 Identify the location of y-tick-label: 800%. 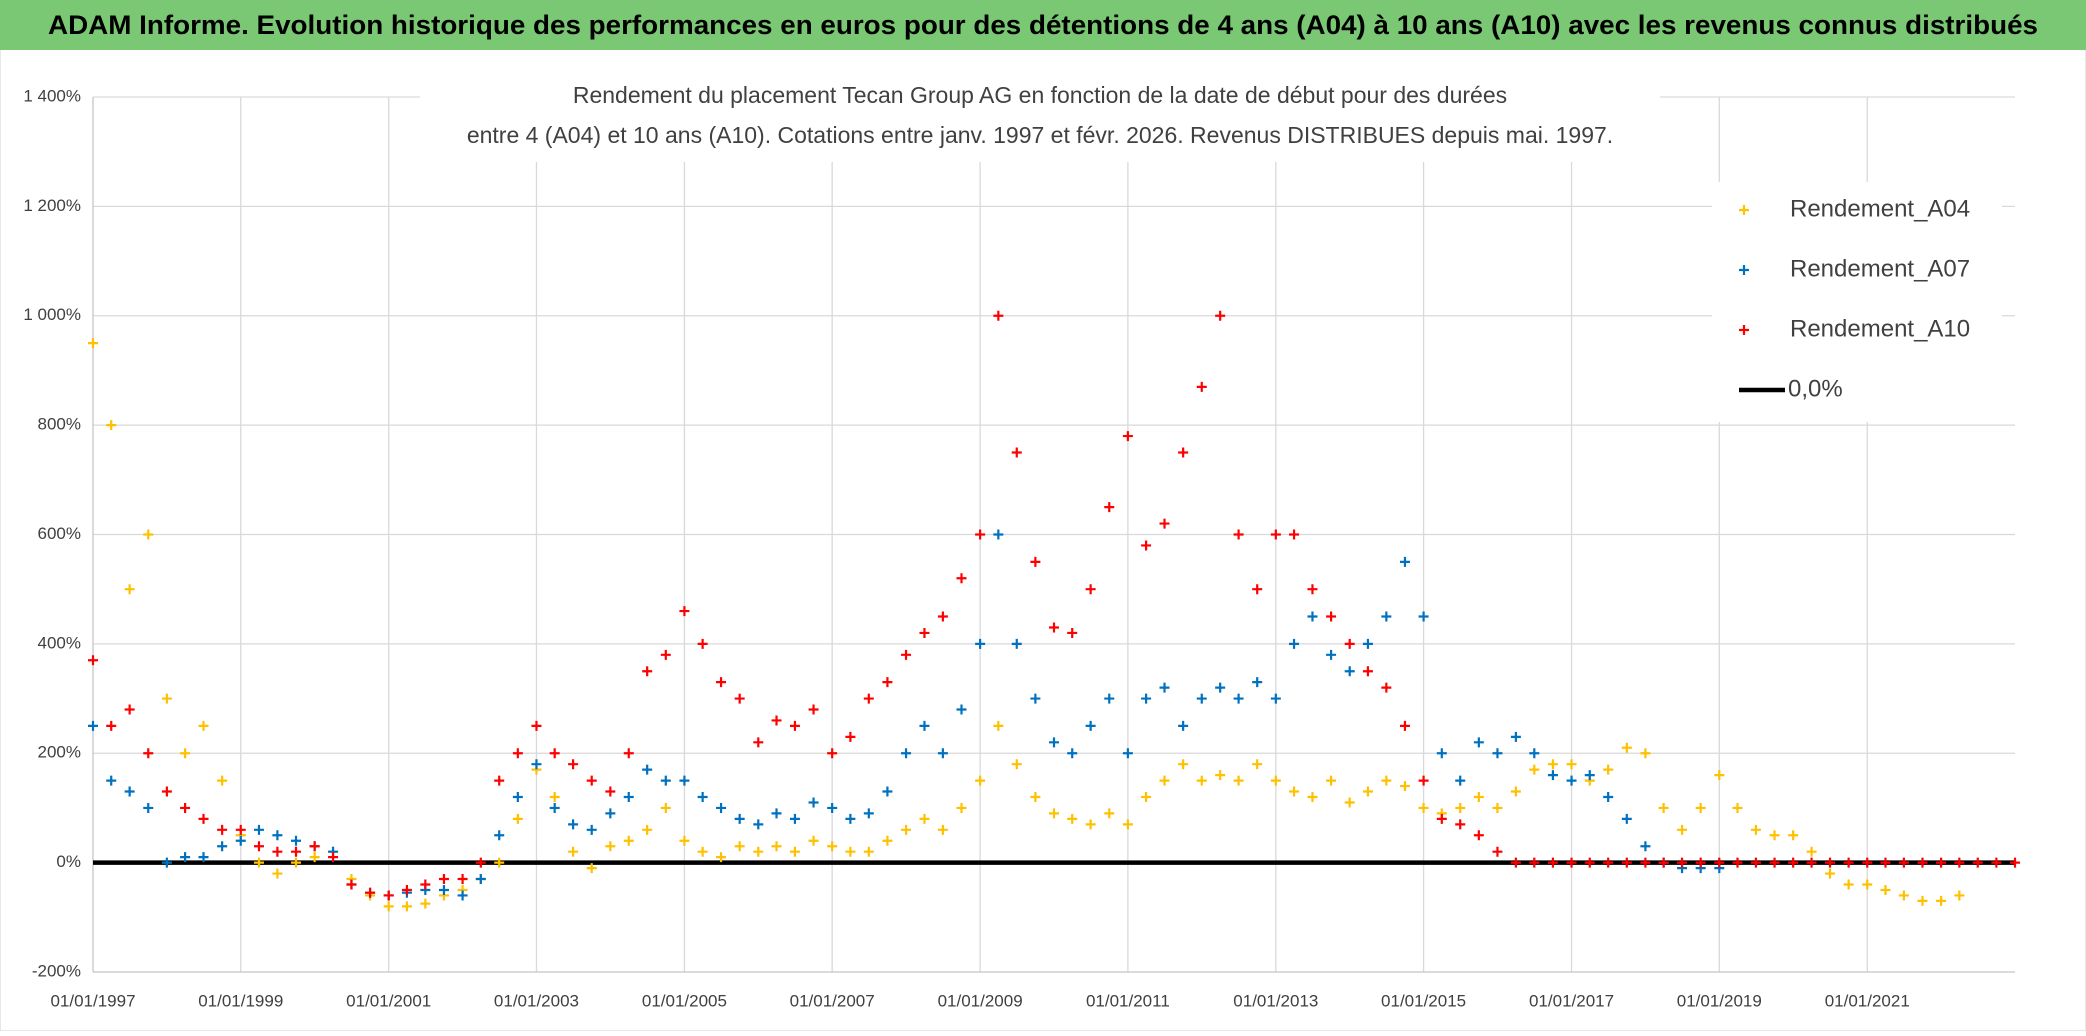
(59, 424).